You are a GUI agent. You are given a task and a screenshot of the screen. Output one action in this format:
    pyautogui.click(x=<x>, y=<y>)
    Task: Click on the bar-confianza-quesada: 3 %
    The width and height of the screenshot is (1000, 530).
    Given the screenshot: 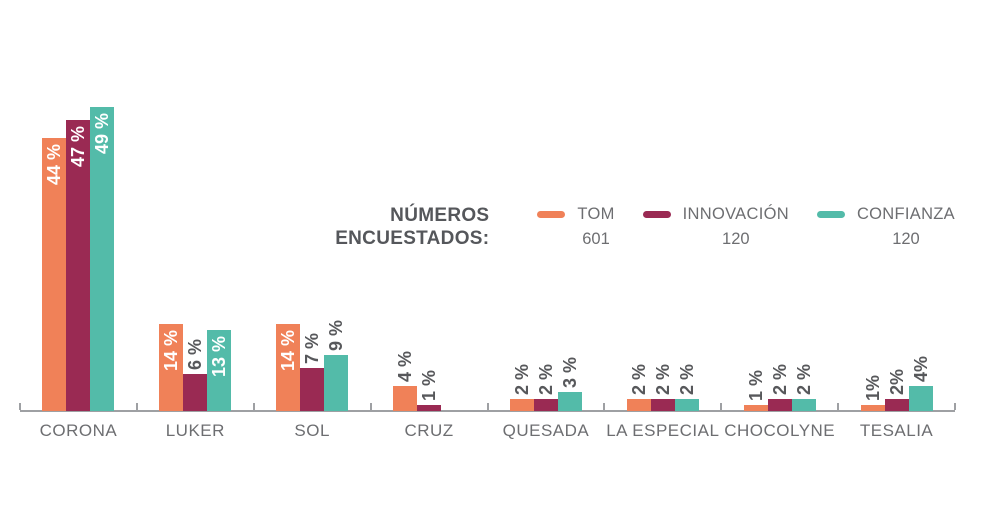 What is the action you would take?
    pyautogui.click(x=569, y=384)
    